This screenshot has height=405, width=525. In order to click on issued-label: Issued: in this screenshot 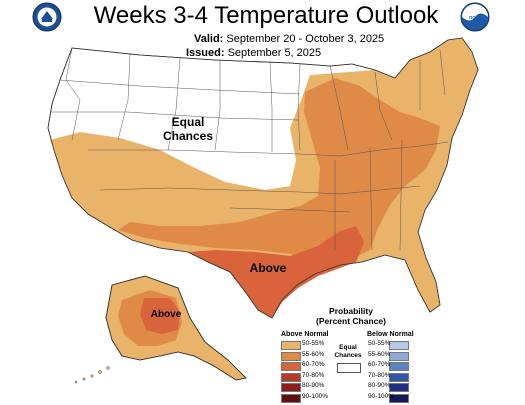, I will do `click(205, 53)`.